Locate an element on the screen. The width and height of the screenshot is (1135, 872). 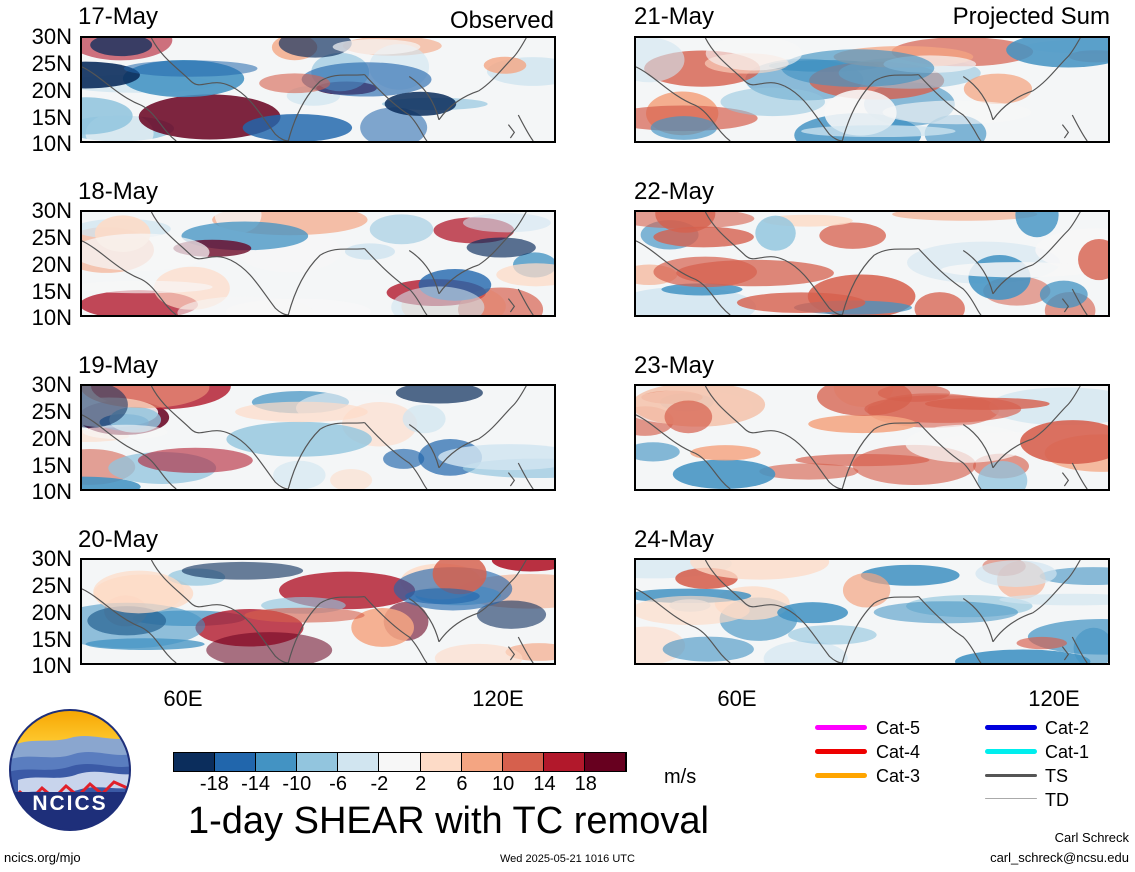
footer-url: ncics.org/mjo is located at coordinates (42, 857).